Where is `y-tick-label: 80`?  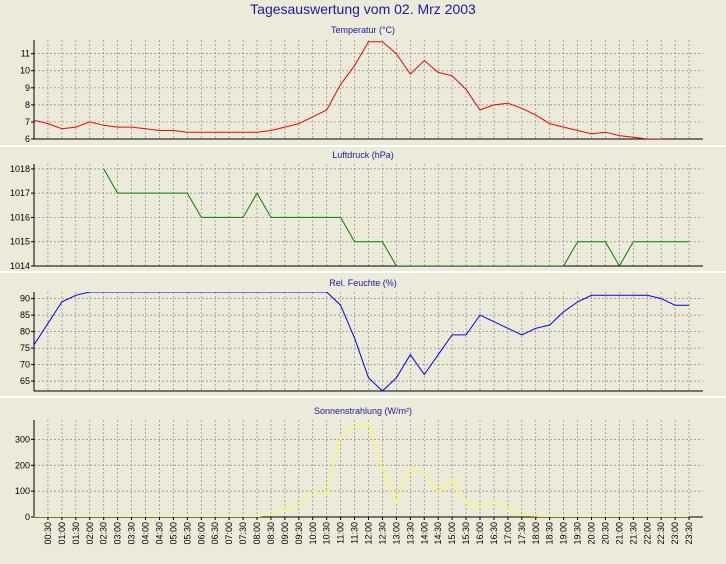 y-tick-label: 80 is located at coordinates (25, 332).